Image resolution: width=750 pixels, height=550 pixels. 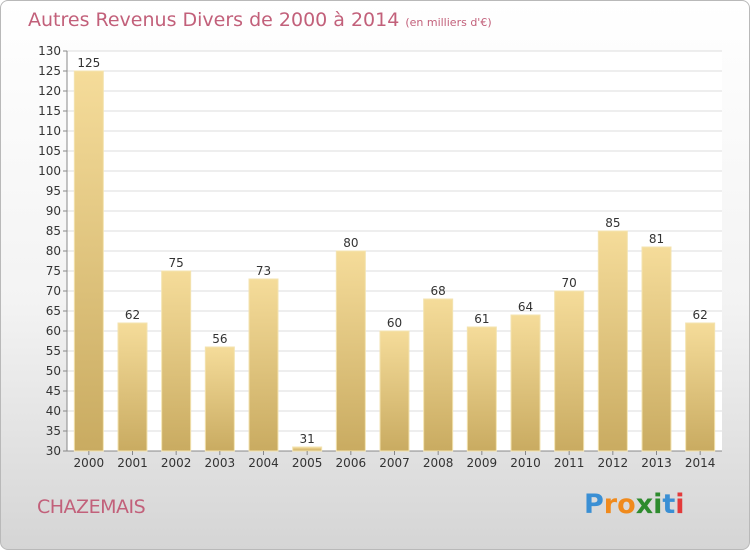 What do you see at coordinates (53, 411) in the screenshot?
I see `y-tick-label: 40` at bounding box center [53, 411].